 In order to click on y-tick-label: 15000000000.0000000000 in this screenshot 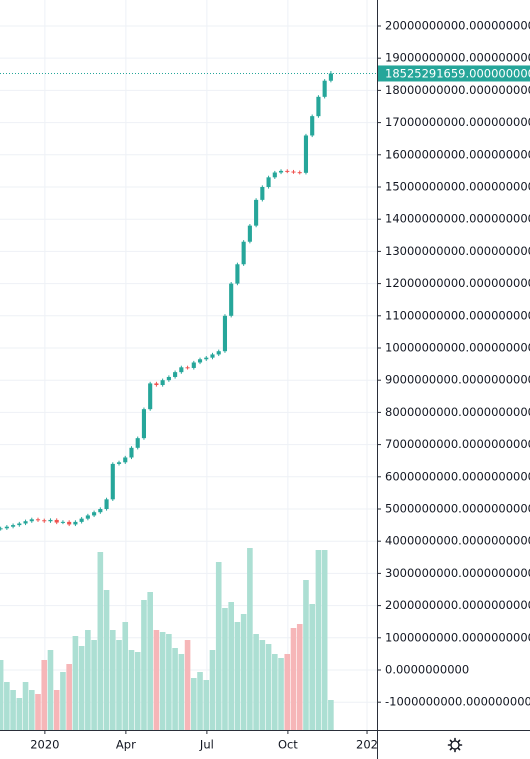, I will do `click(457, 186)`.